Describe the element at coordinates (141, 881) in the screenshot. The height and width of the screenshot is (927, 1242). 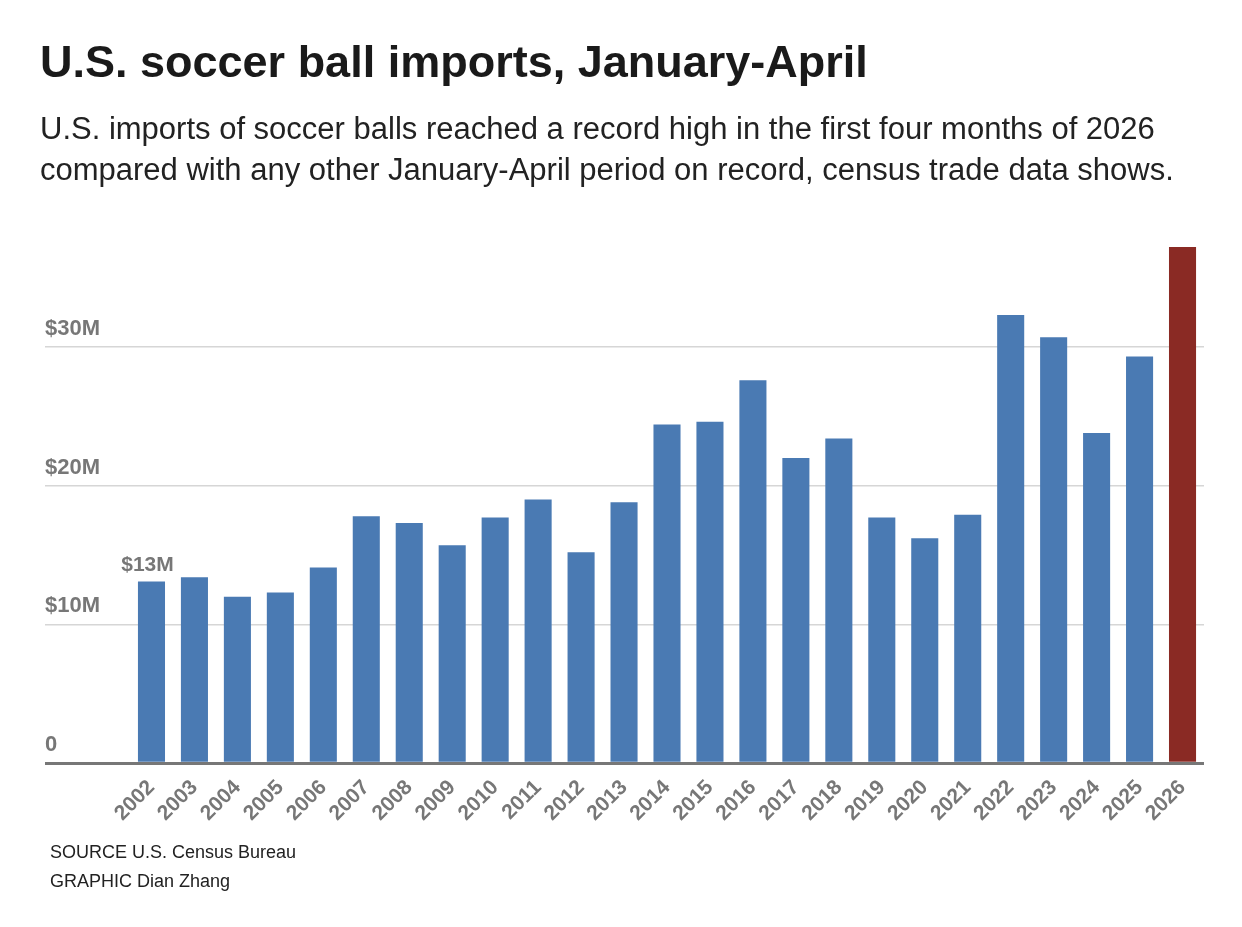
I see `text: GRAPHIC Dian Zhang` at that location.